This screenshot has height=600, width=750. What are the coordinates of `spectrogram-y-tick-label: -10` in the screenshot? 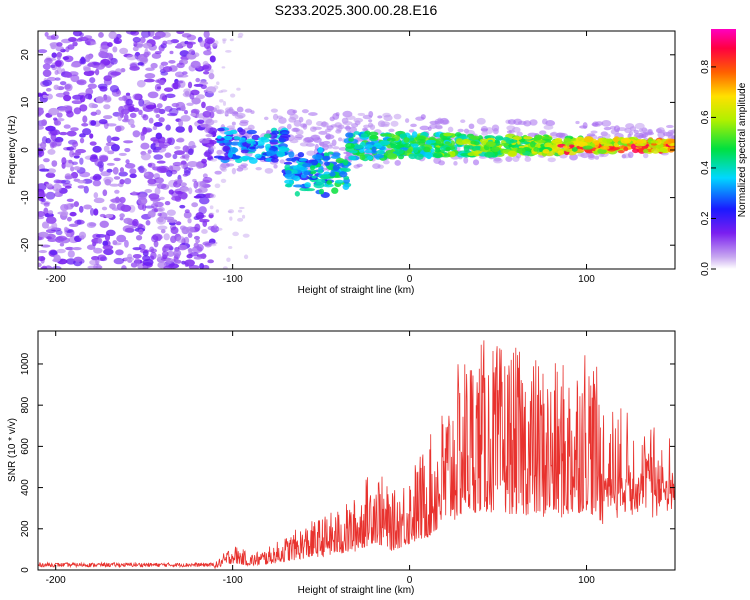 It's located at (25, 197).